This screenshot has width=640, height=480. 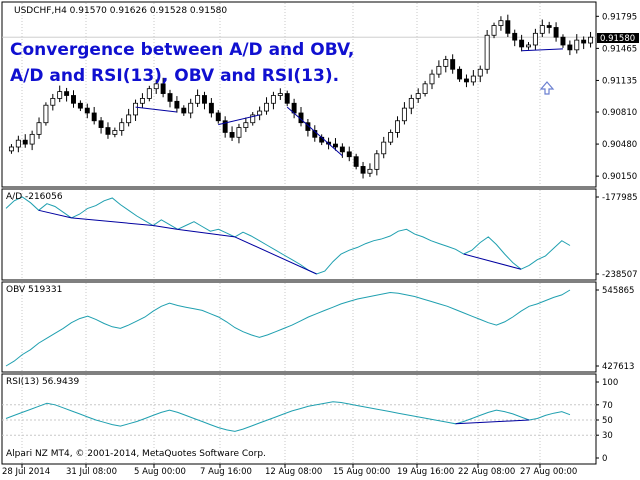 What do you see at coordinates (26, 472) in the screenshot?
I see `x-tick-label-0: 28 Jul 2014` at bounding box center [26, 472].